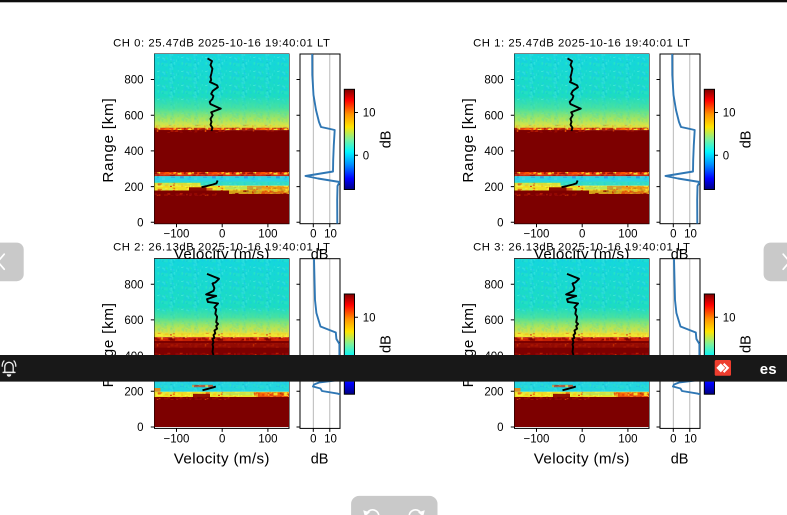  I want to click on svg-text:CH 2: 26.13dB 2025-10-16 19:40: CH 2: 26.13dB 2025-10-16 19:40:01 LT, so click(221, 247).